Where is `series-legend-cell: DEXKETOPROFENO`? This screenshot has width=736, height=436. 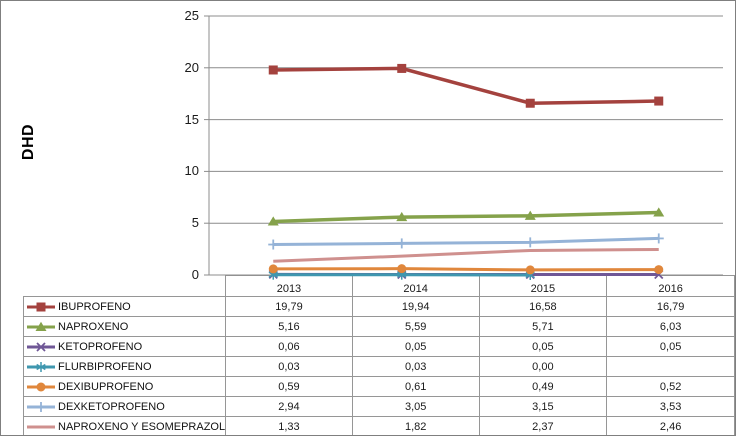 series-legend-cell: DEXKETOPROFENO is located at coordinates (124, 406).